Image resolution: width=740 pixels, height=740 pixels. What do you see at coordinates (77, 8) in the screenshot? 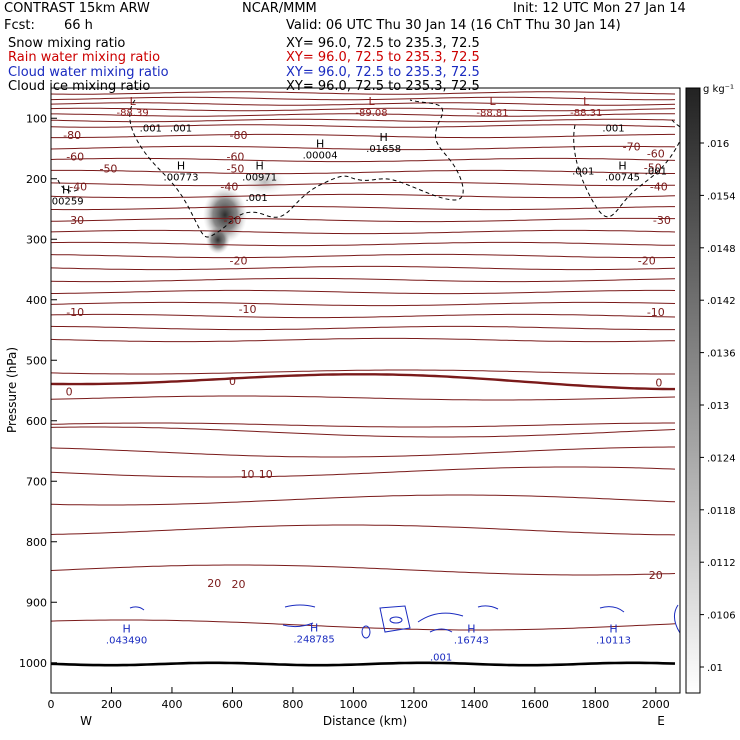
I see `model-title: CONTRAST 15km ARW` at bounding box center [77, 8].